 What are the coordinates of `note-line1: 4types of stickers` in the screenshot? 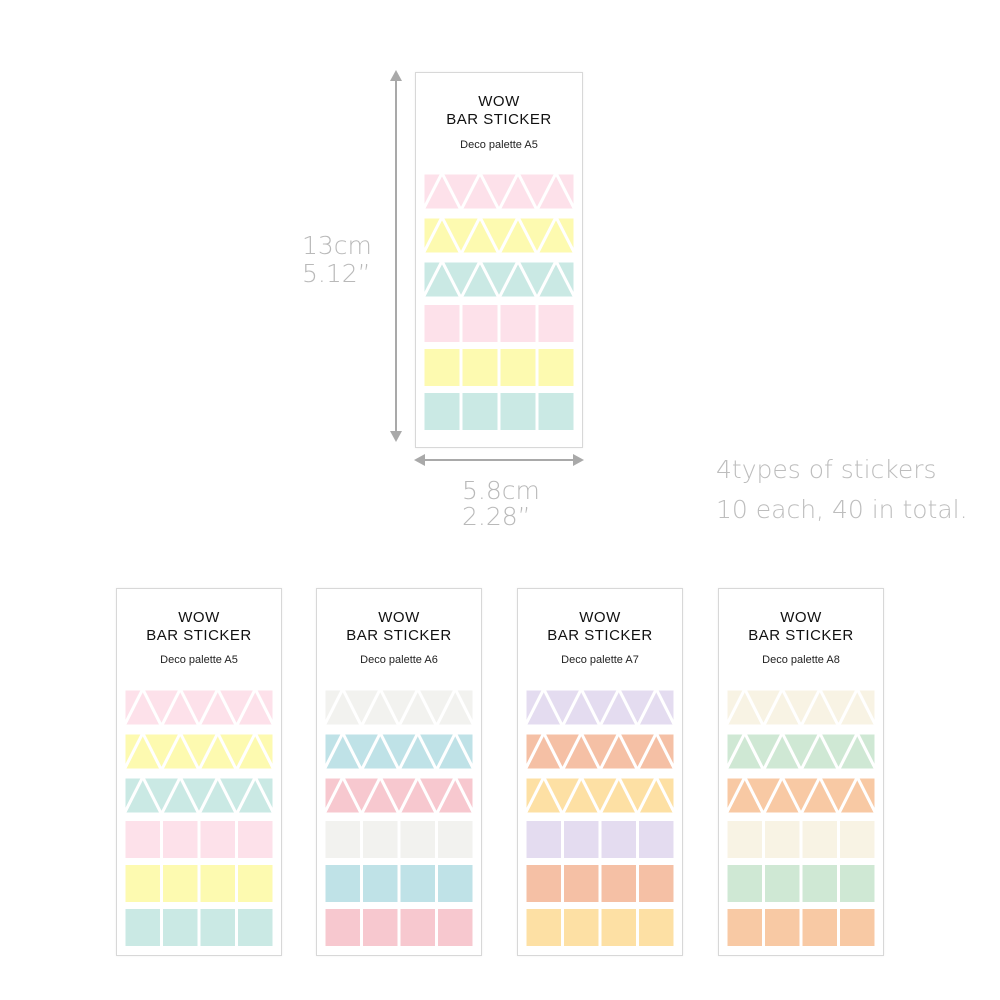 It's located at (826, 469).